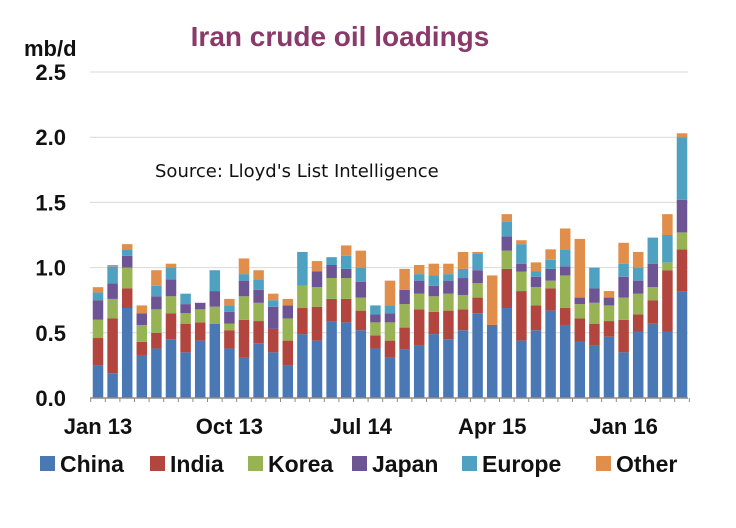 The image size is (736, 528). What do you see at coordinates (390, 399) in the screenshot?
I see `x-axis` at bounding box center [390, 399].